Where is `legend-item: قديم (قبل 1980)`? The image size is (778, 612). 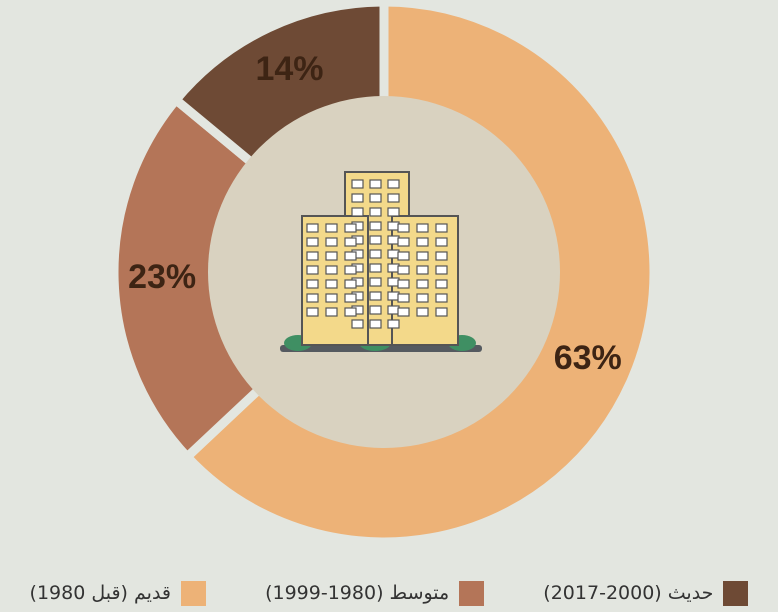 legend-item: قديم (قبل 1980) is located at coordinates (117, 593).